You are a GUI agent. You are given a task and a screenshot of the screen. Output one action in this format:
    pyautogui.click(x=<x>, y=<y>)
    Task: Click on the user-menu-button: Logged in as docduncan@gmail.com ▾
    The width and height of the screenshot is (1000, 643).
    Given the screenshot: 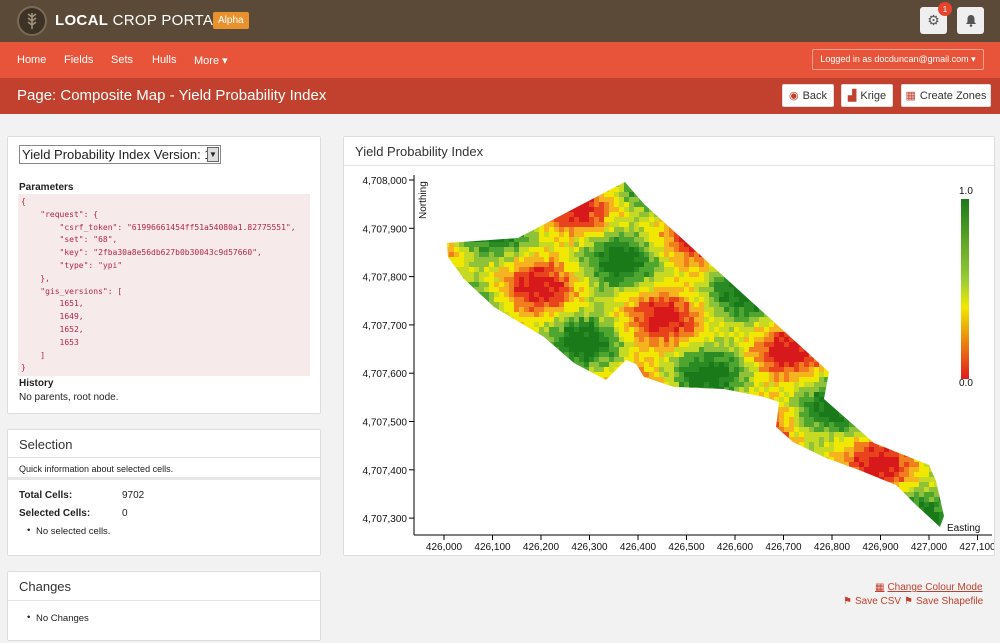 What is the action you would take?
    pyautogui.click(x=898, y=59)
    